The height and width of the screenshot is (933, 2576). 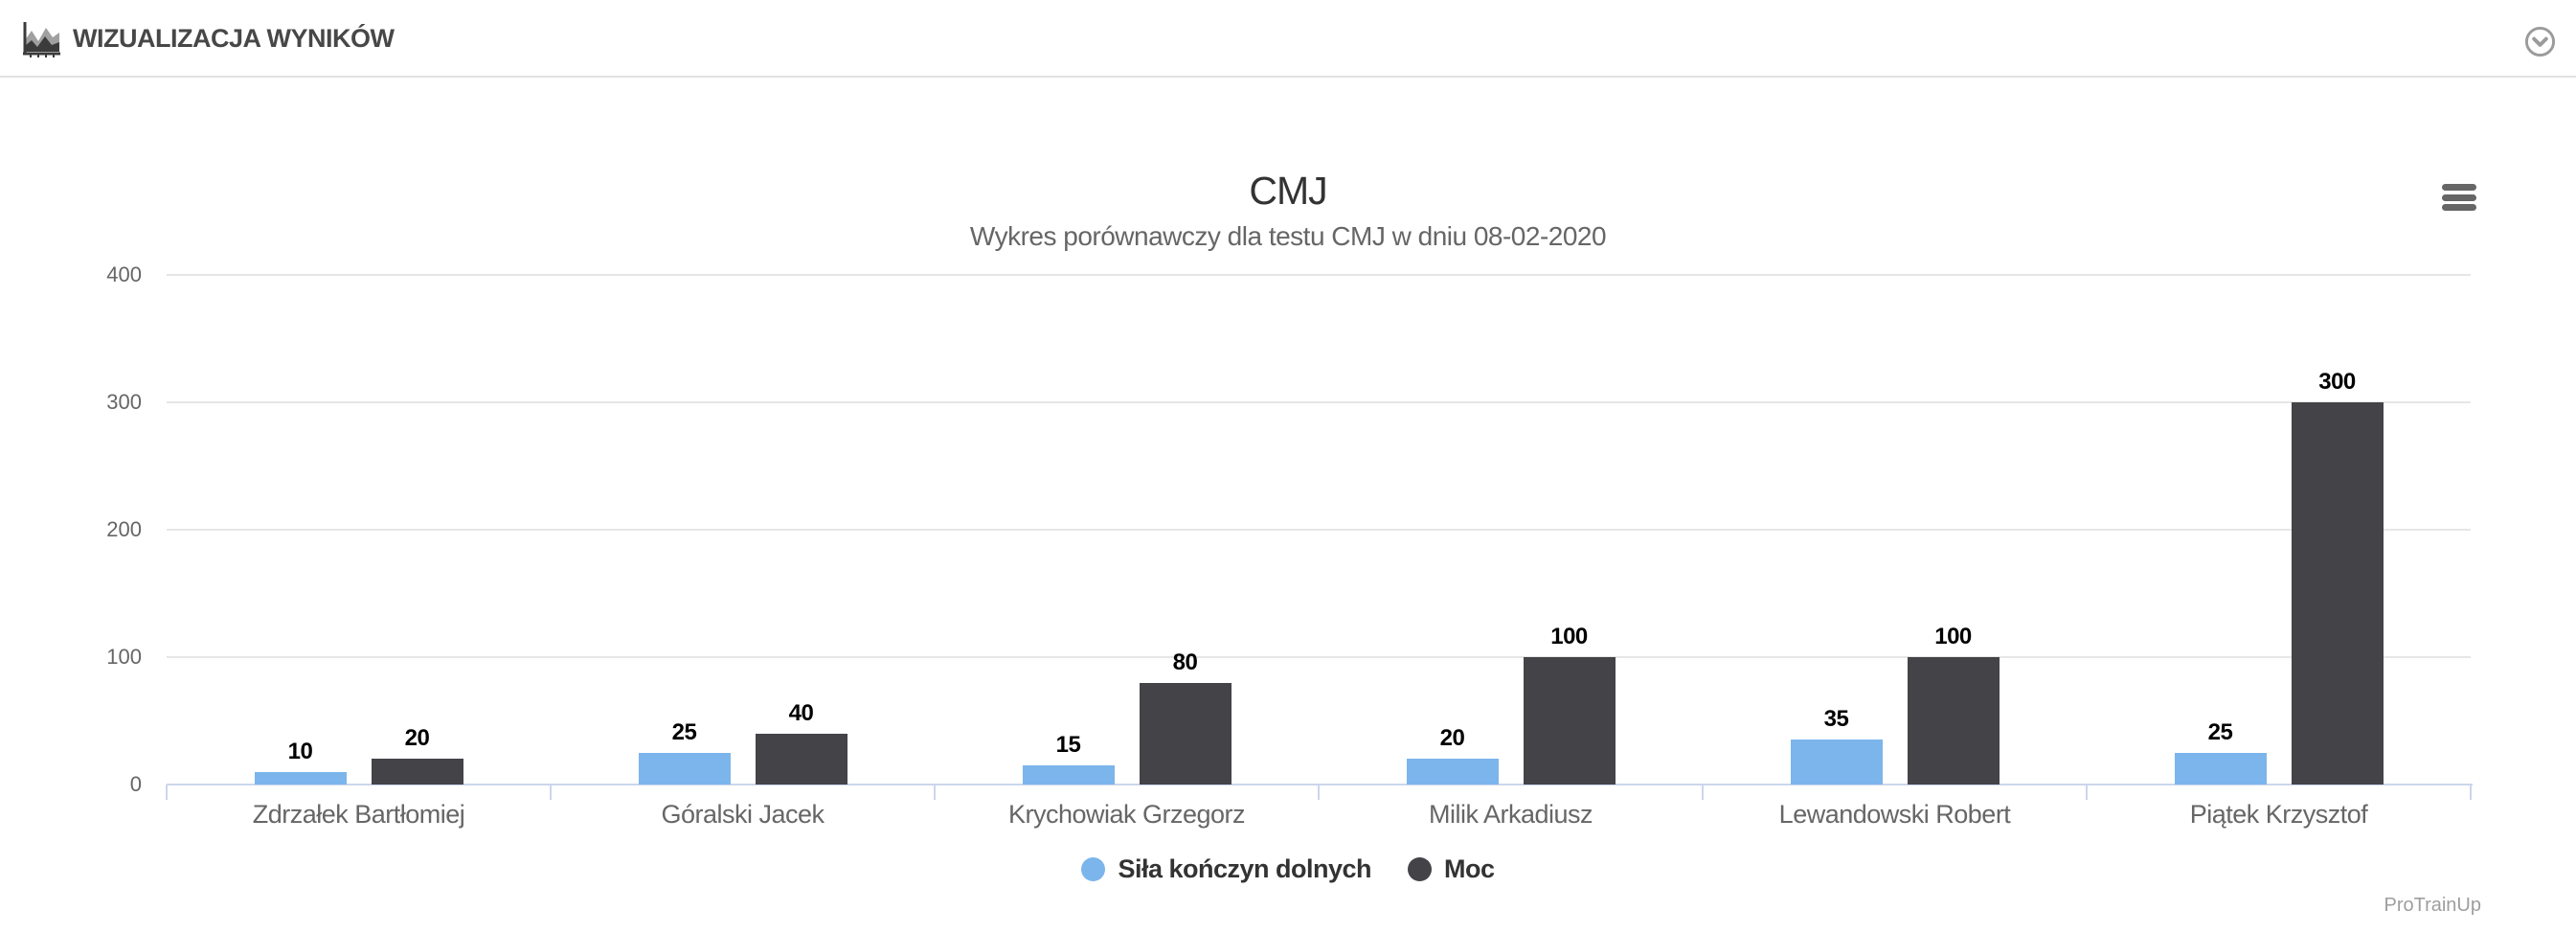 I want to click on collapse-panel-button, so click(x=2540, y=41).